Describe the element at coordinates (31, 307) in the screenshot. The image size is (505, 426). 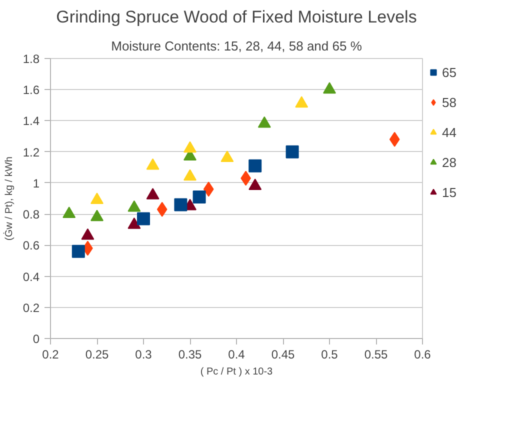
I see `y-tick-label: 0.2` at that location.